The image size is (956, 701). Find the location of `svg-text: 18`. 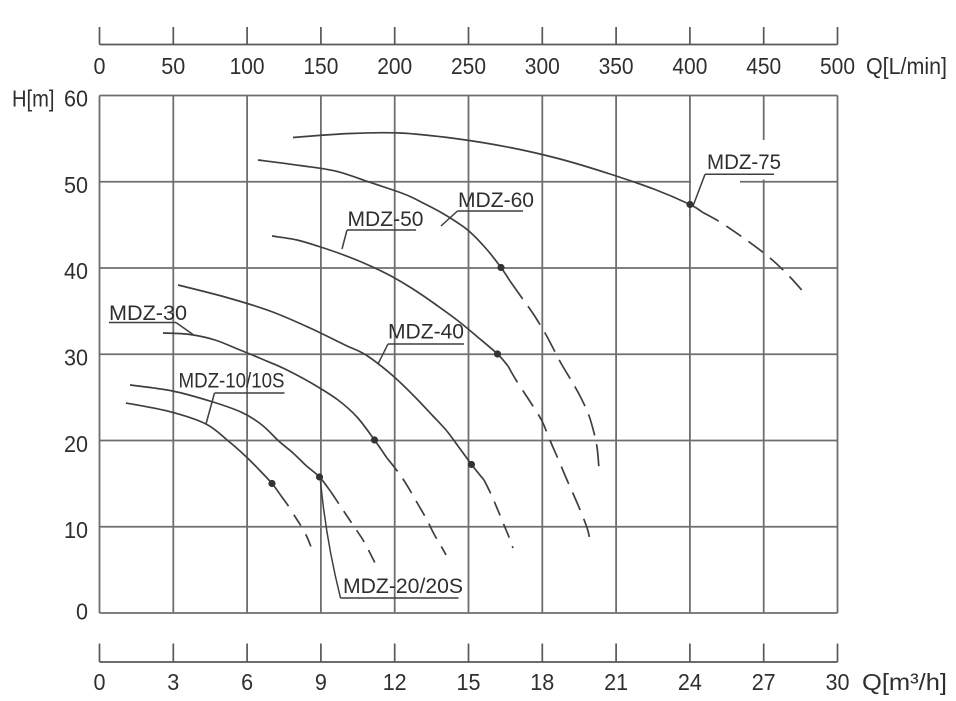

svg-text: 18 is located at coordinates (542, 682).